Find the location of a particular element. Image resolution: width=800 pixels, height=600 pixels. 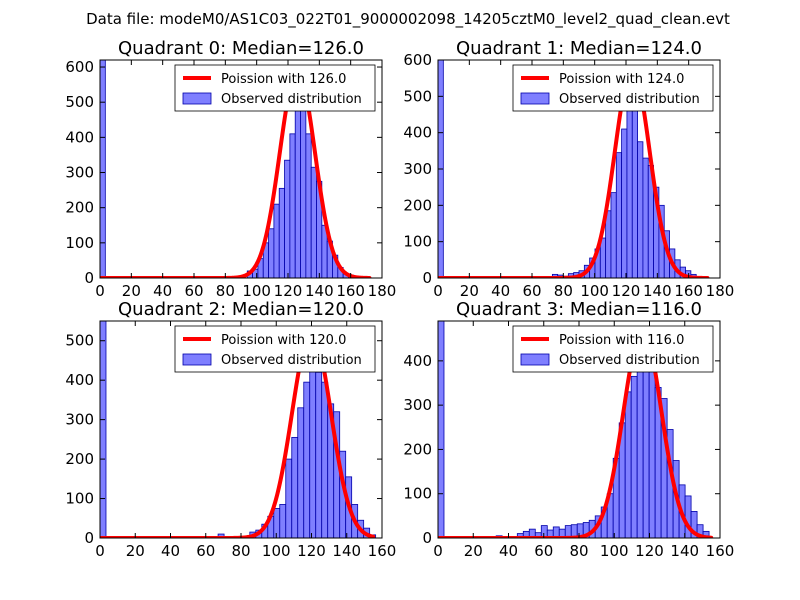

legend: Poission with 124.0 Observed distribution is located at coordinates (613, 88).